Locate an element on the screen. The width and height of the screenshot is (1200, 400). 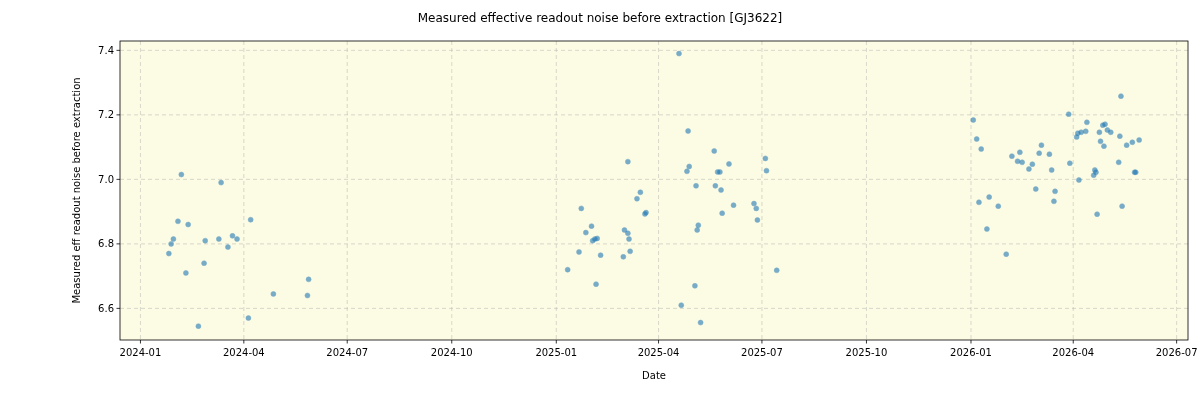
x-tick-label: 2025-04 is located at coordinates (658, 352).